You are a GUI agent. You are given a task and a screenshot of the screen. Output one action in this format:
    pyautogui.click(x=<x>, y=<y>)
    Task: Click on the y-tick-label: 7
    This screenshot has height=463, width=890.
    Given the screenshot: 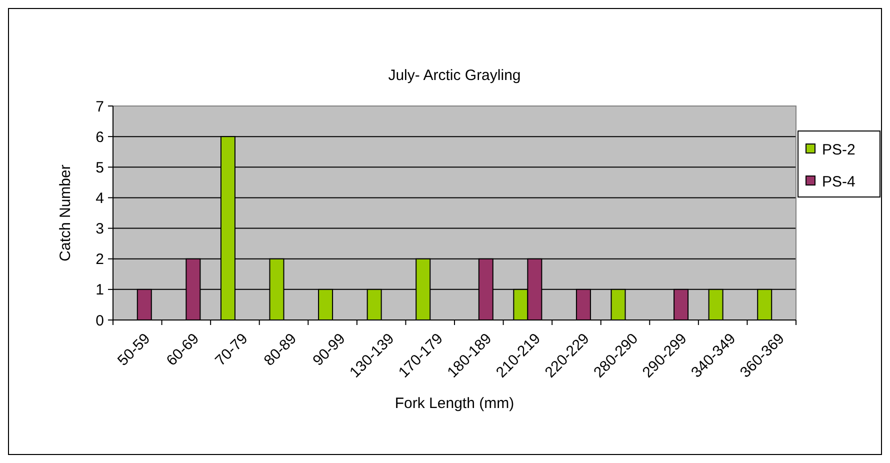 What is the action you would take?
    pyautogui.click(x=100, y=107)
    